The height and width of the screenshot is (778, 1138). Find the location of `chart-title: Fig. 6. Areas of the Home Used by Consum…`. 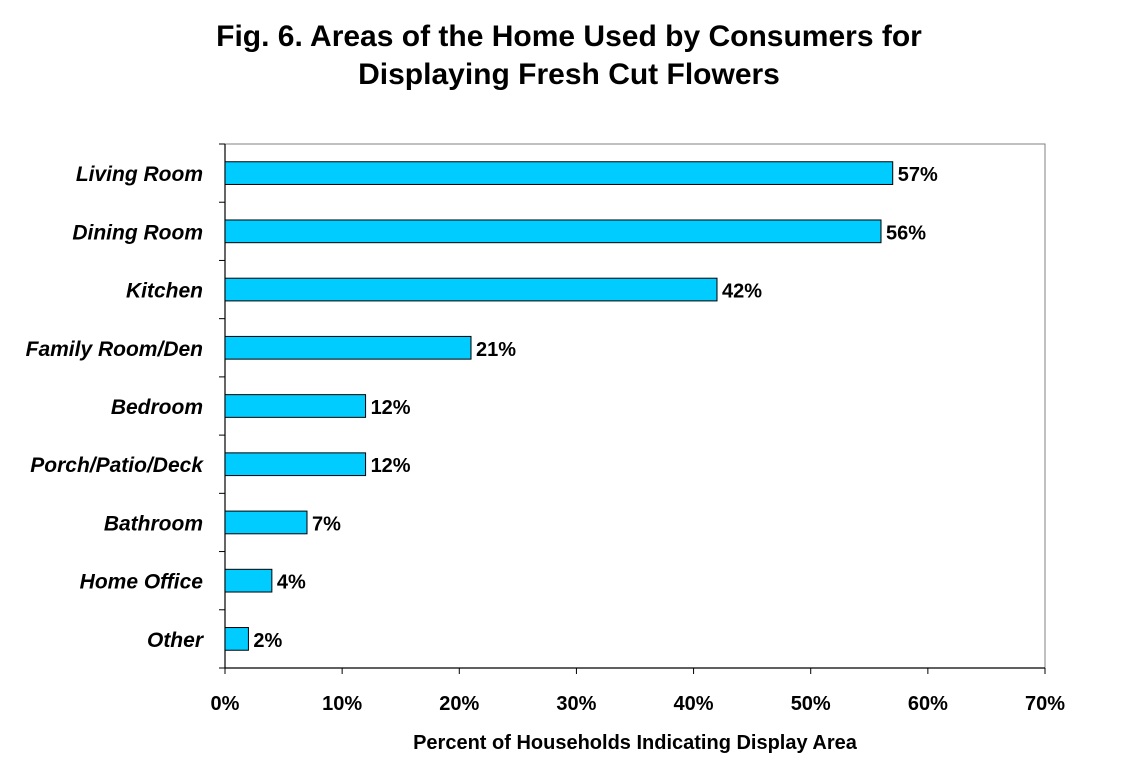

chart-title: Fig. 6. Areas of the Home Used by Consum… is located at coordinates (569, 56).